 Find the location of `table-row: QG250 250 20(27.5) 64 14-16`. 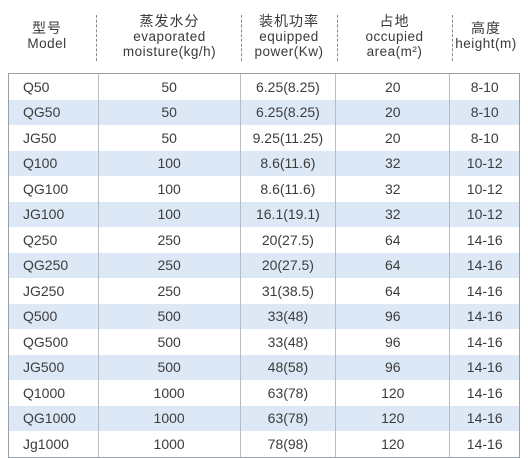

table-row: QG250 250 20(27.5) 64 14-16 is located at coordinates (264, 265).